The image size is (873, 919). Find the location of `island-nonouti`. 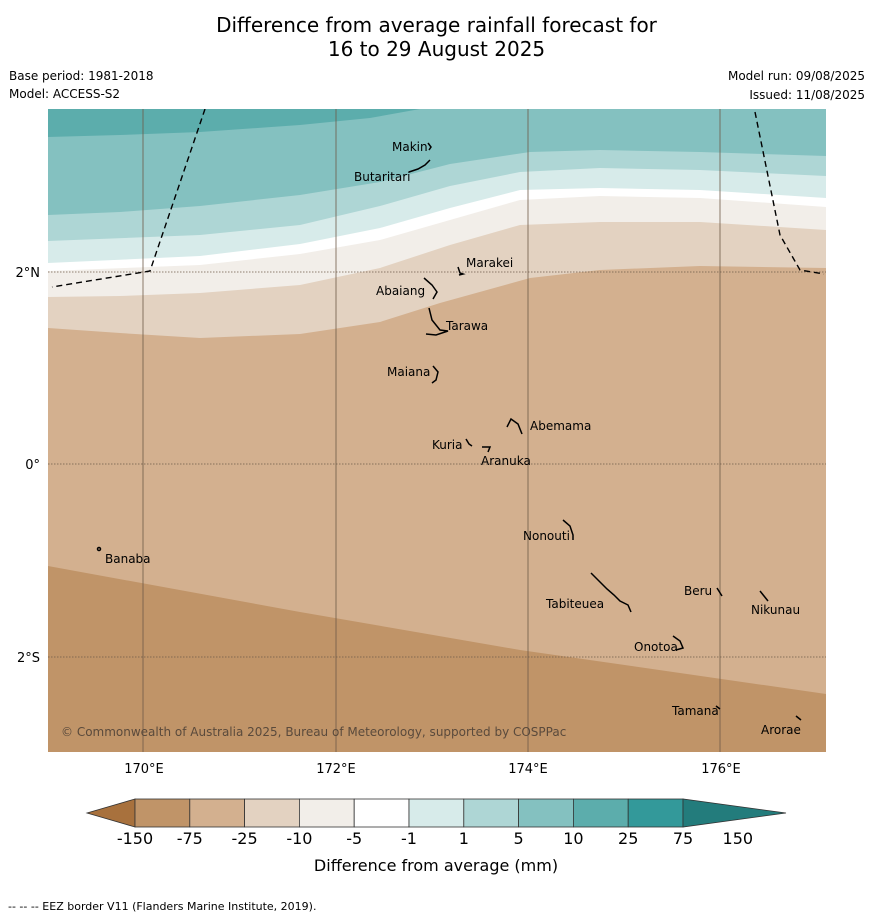

island-nonouti is located at coordinates (568, 529).